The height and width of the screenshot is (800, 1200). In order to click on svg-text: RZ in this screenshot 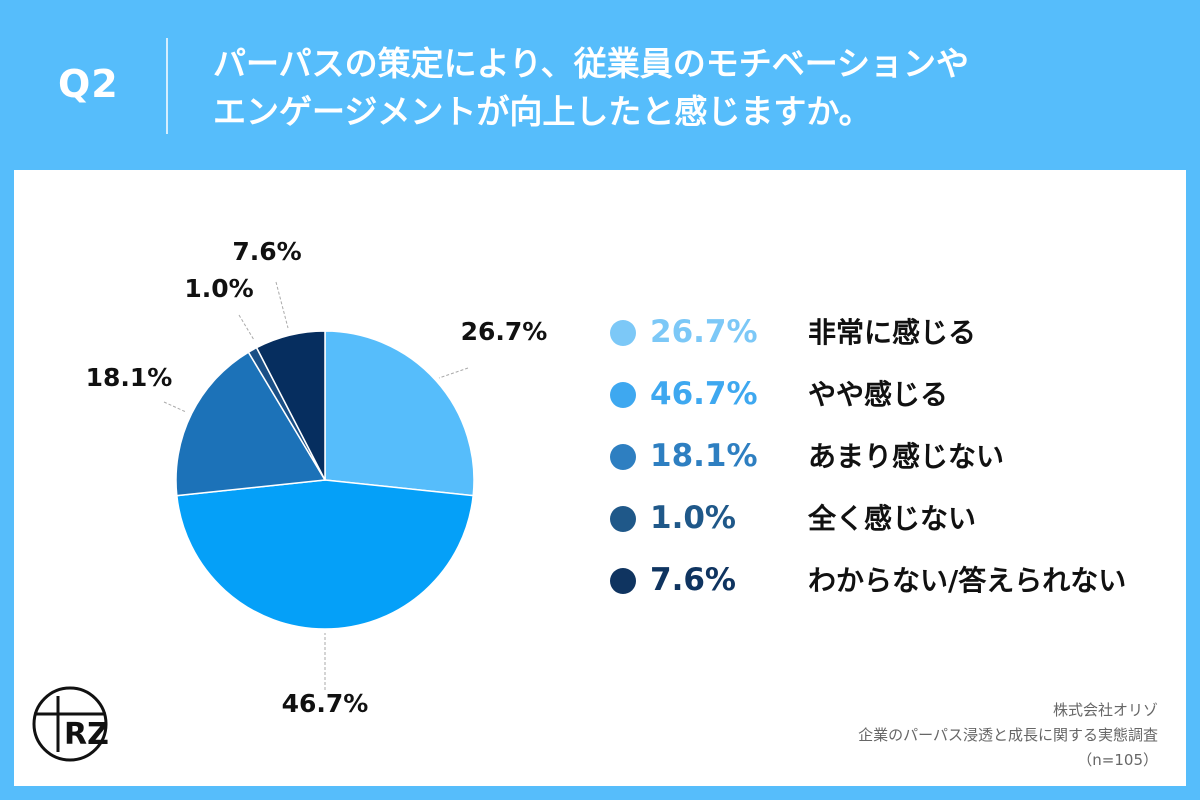, I will do `click(86, 734)`.